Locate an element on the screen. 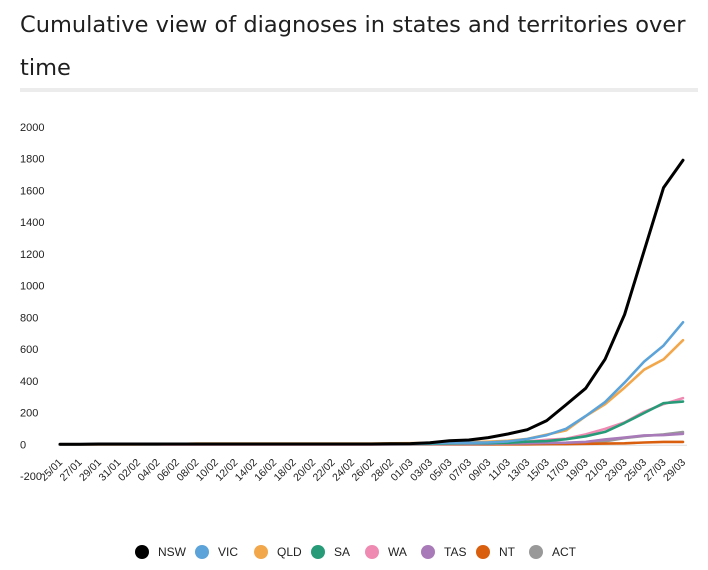 The width and height of the screenshot is (708, 570). legend-item-nsw: NSW is located at coordinates (161, 552).